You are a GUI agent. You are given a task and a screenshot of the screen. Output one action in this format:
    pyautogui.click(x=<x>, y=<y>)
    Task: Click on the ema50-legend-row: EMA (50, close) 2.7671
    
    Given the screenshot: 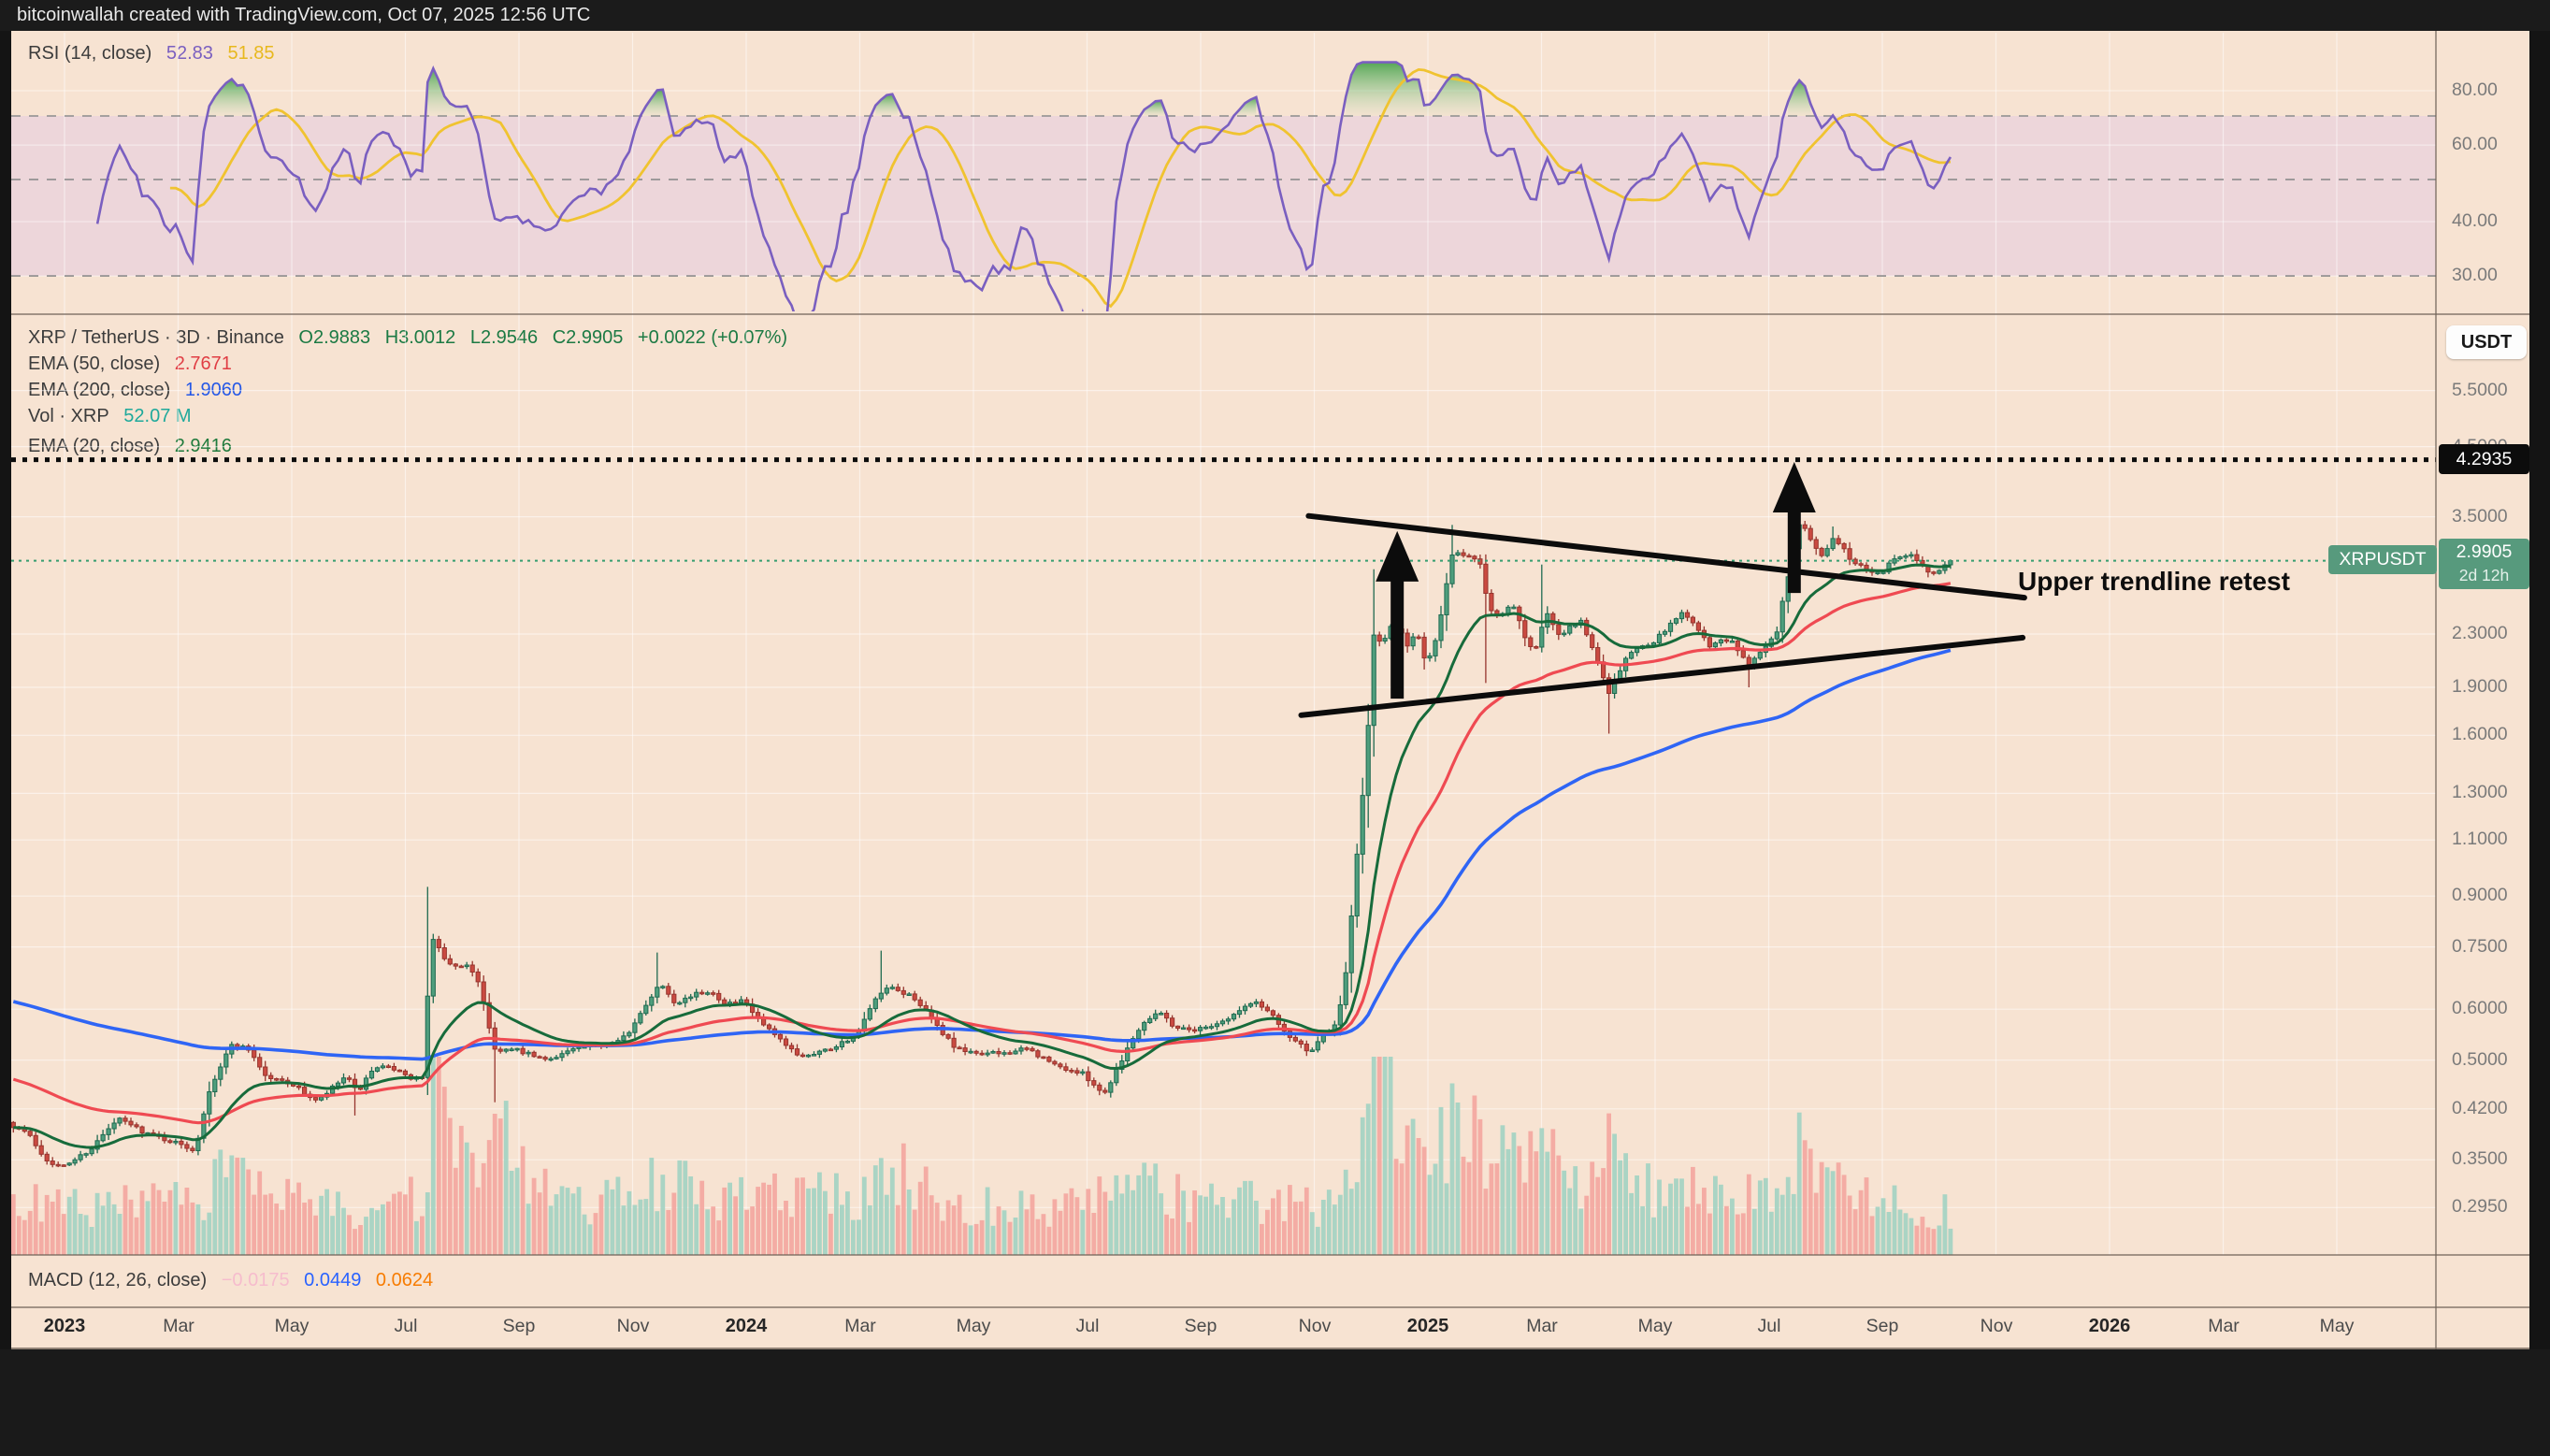 What is the action you would take?
    pyautogui.click(x=134, y=364)
    